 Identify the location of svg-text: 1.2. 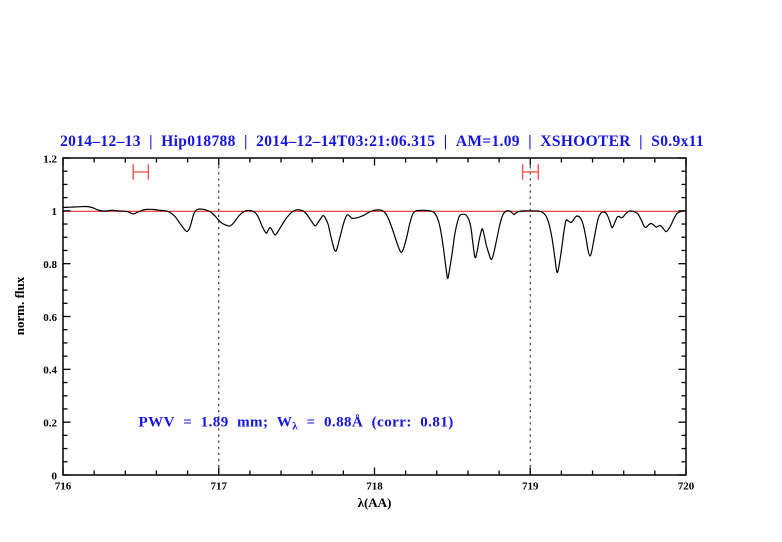
(50, 159).